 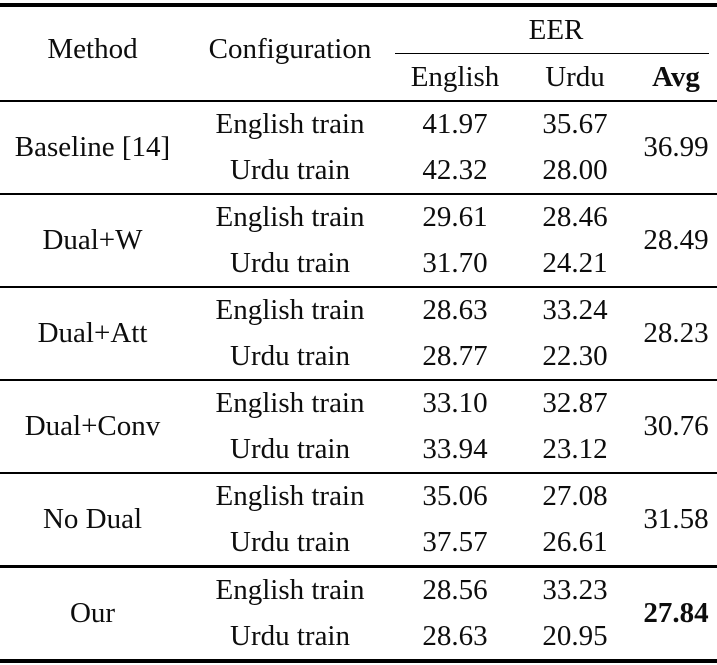 I want to click on eer-english-value: 31.70, so click(x=455, y=262).